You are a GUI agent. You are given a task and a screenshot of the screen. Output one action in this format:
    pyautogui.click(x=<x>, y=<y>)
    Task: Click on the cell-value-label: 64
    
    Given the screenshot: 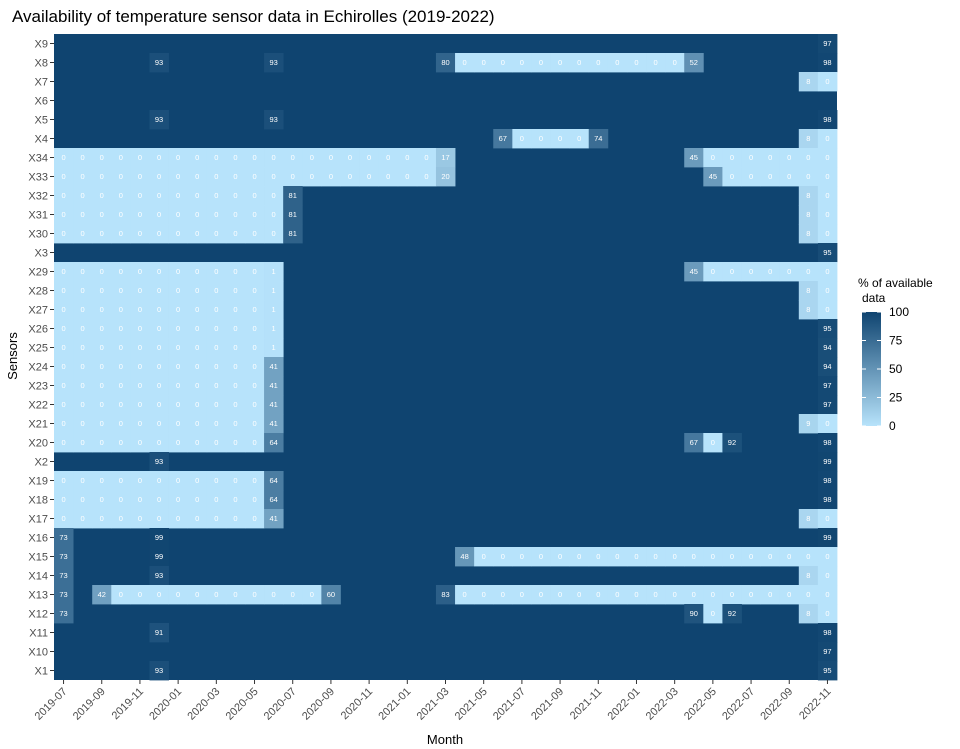 What is the action you would take?
    pyautogui.click(x=273, y=499)
    